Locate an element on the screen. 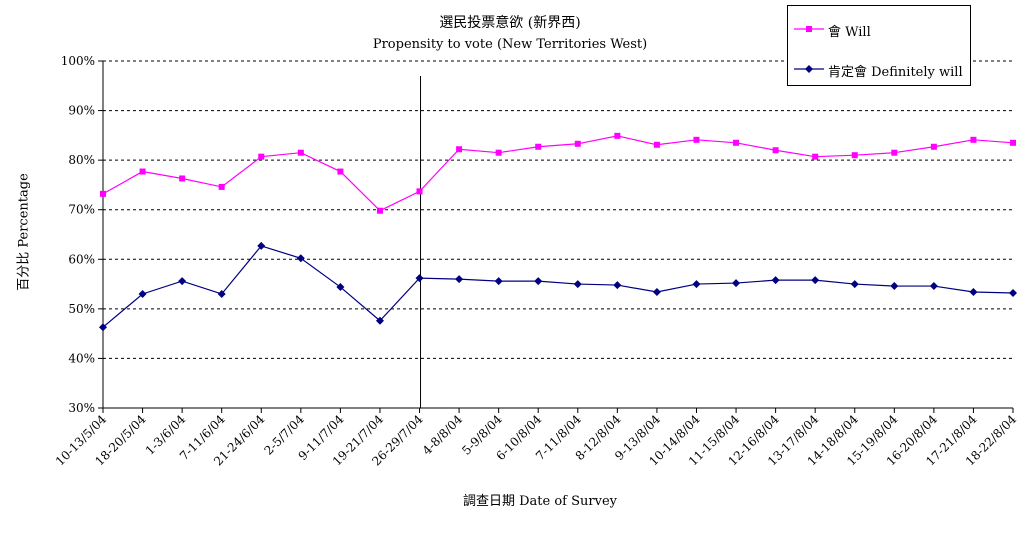 Image resolution: width=1020 pixels, height=533 pixels. y-tick-label: 40% is located at coordinates (81, 358).